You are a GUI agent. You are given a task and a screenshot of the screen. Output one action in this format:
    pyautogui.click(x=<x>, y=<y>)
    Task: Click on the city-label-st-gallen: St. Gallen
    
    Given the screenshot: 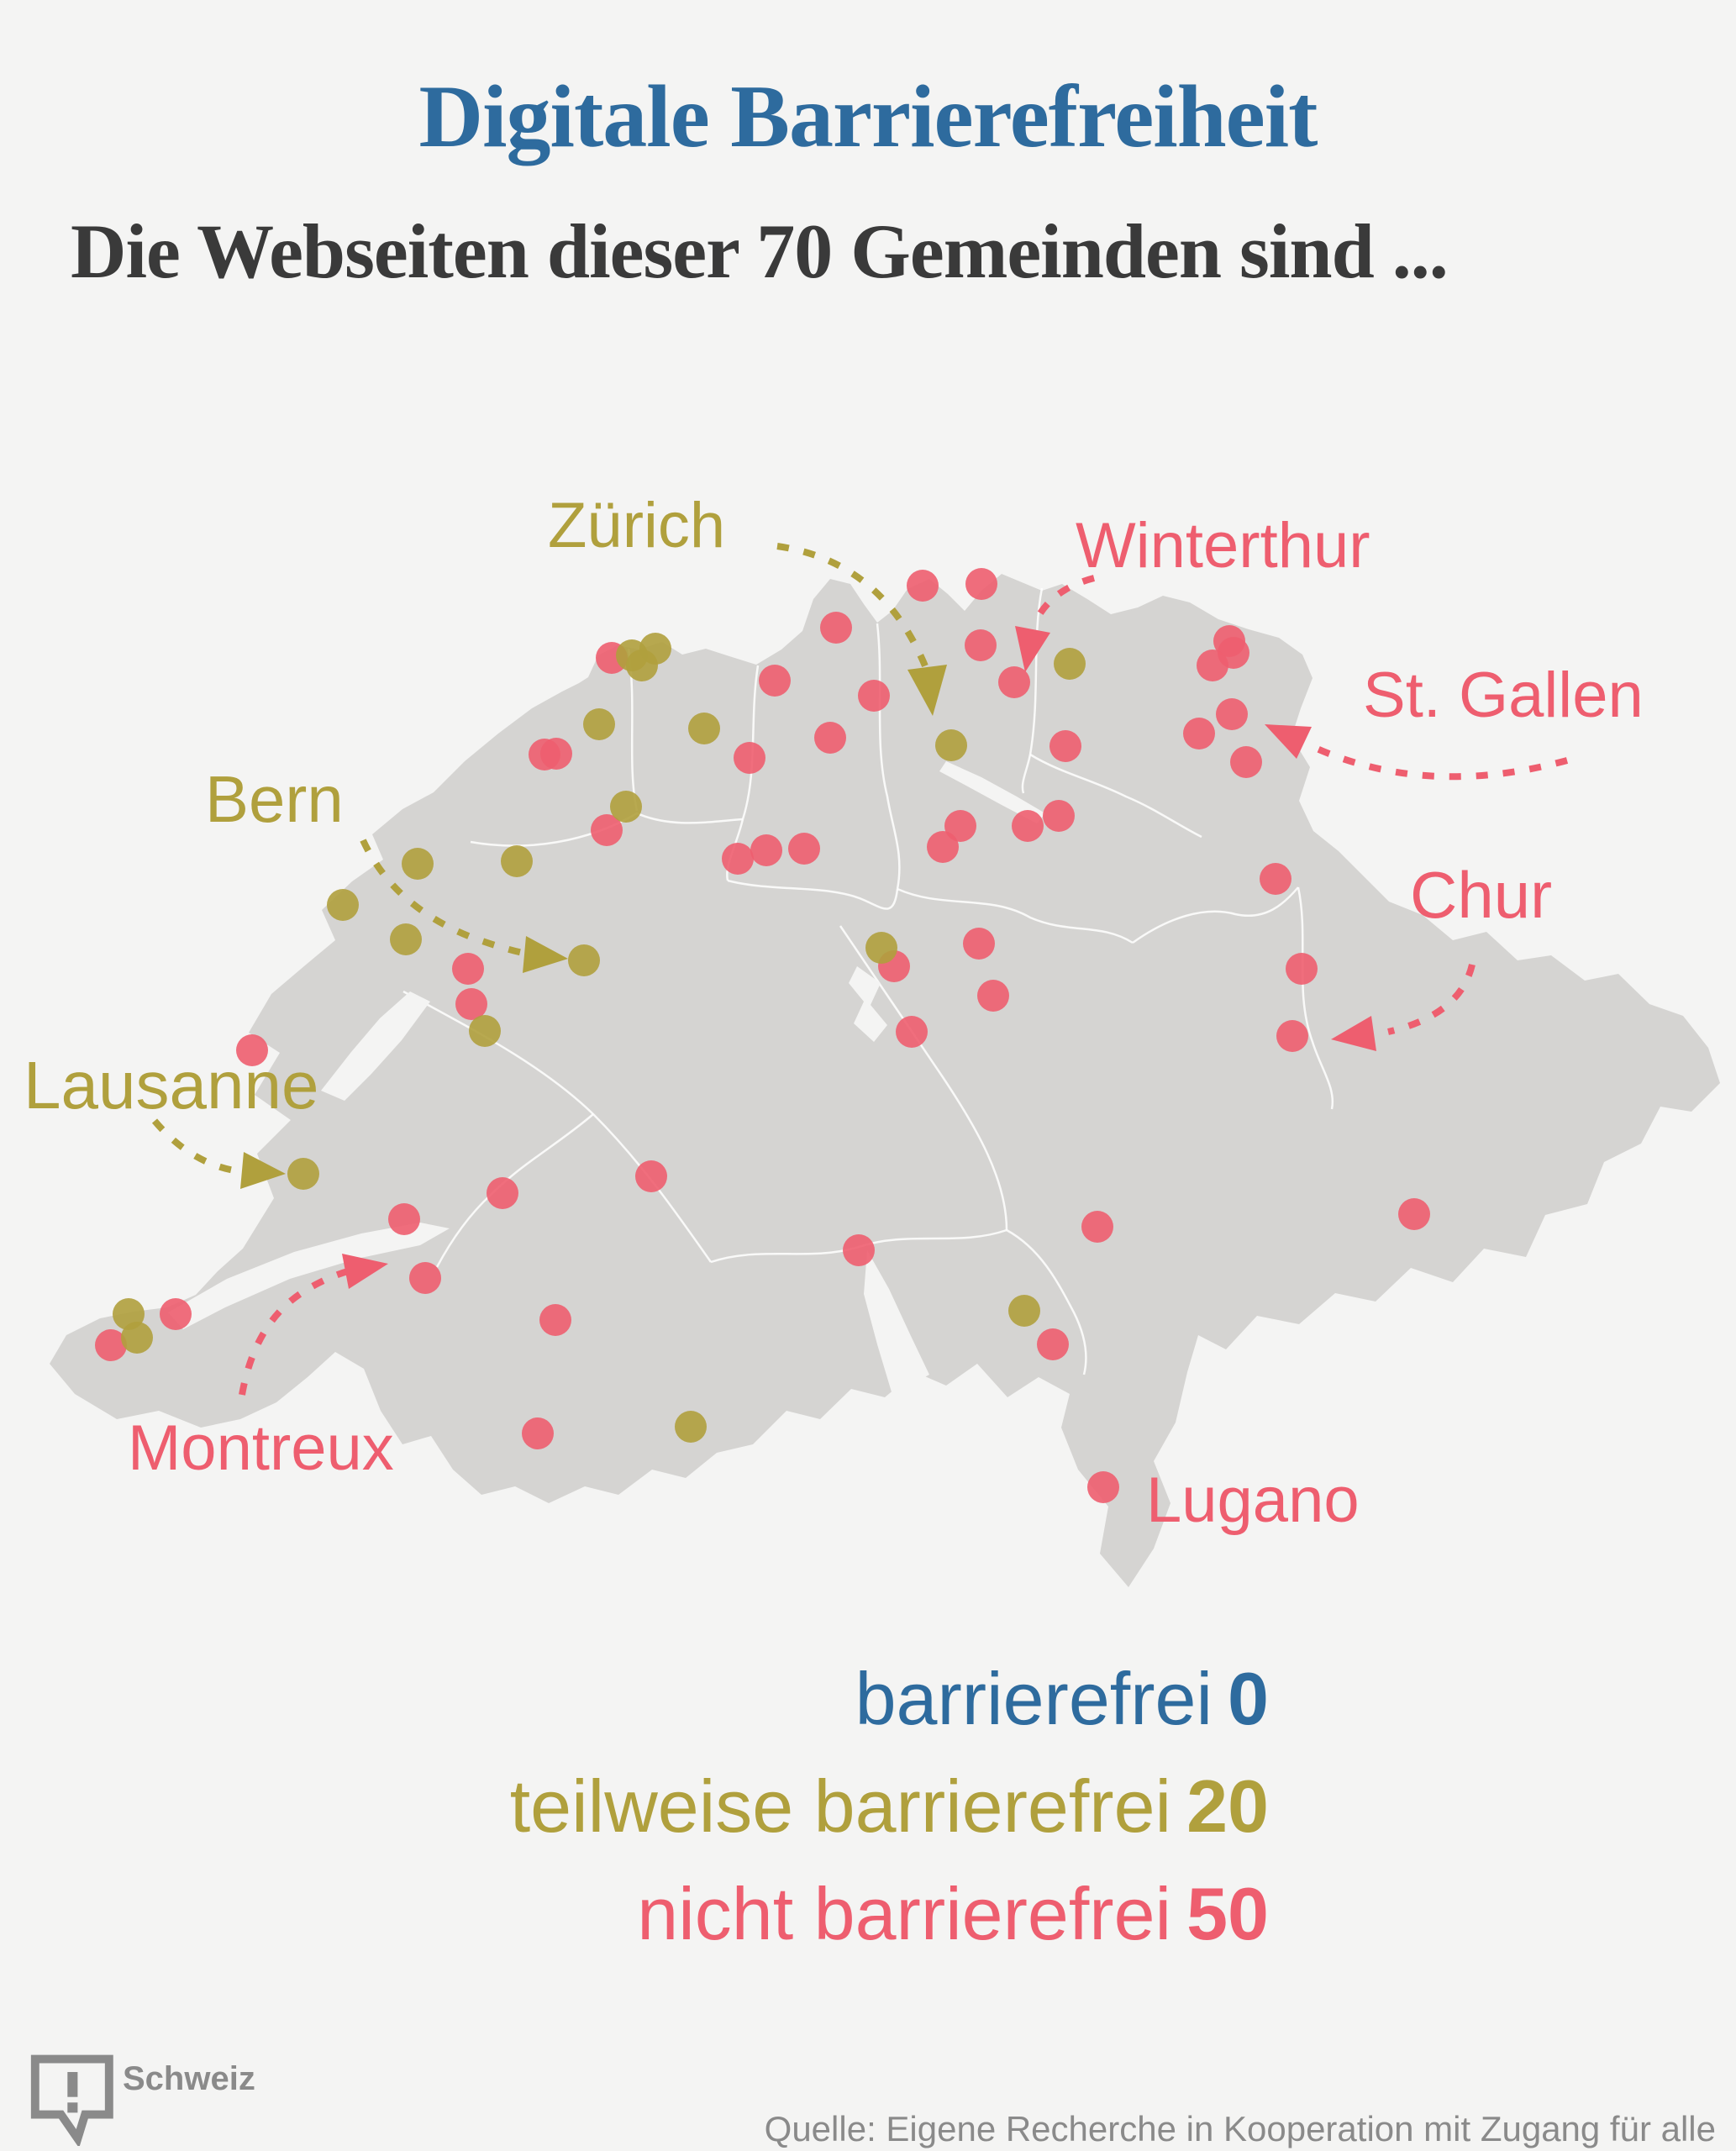 What is the action you would take?
    pyautogui.click(x=1503, y=695)
    